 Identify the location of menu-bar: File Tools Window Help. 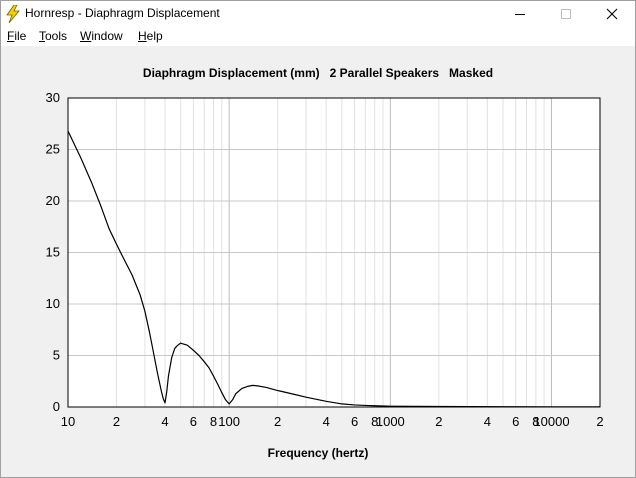
(318, 36).